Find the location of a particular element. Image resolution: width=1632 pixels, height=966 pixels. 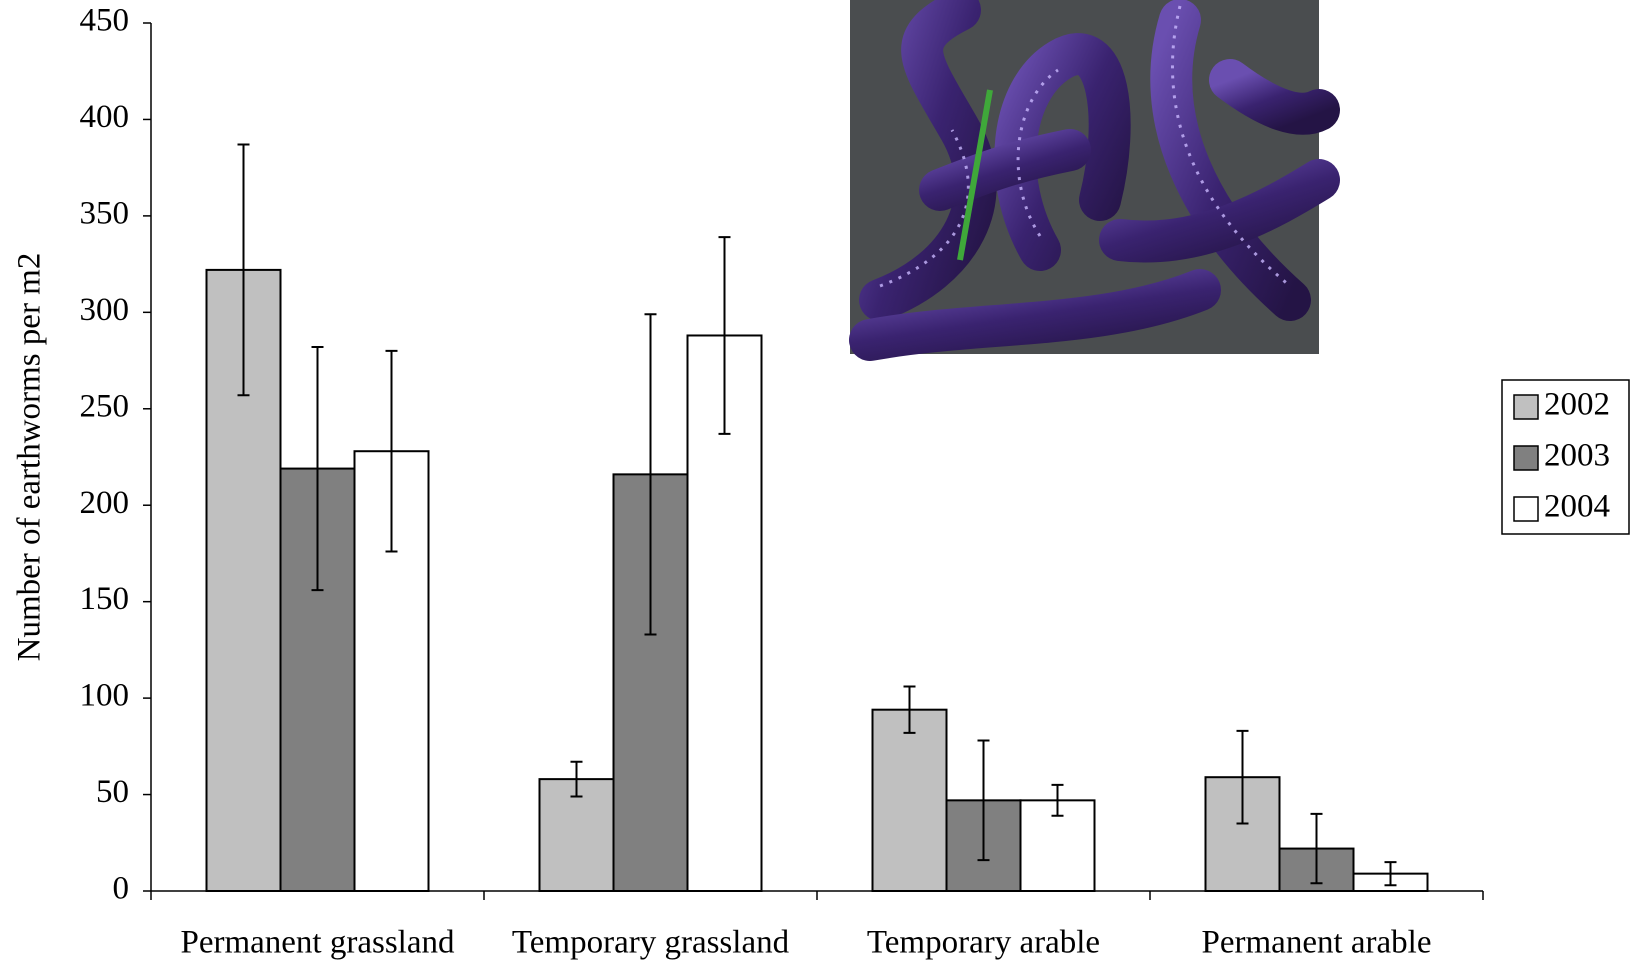

x-tick-label: Permanent grassland is located at coordinates (317, 943).